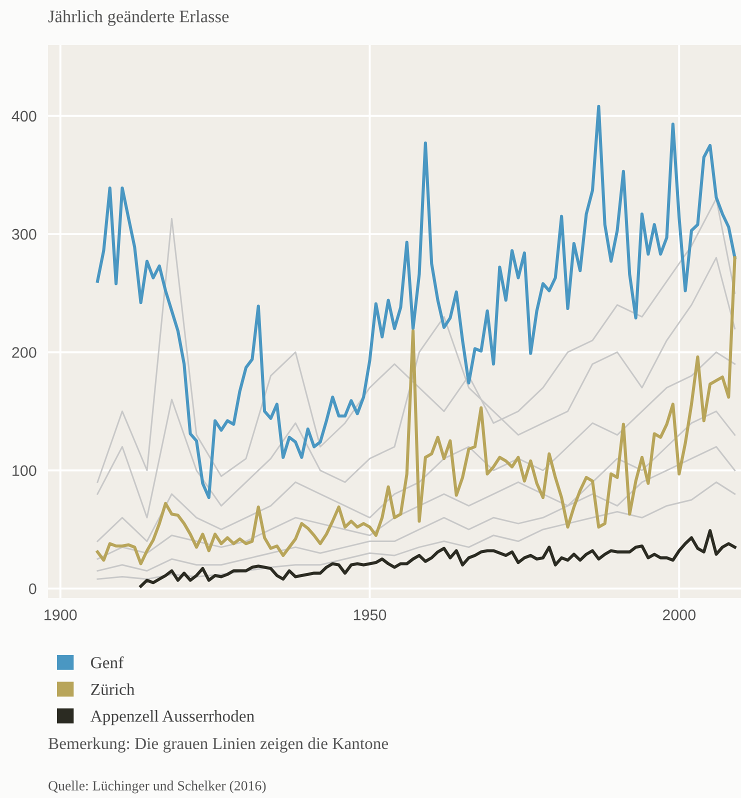  I want to click on x-tick-label: 2000, so click(679, 615).